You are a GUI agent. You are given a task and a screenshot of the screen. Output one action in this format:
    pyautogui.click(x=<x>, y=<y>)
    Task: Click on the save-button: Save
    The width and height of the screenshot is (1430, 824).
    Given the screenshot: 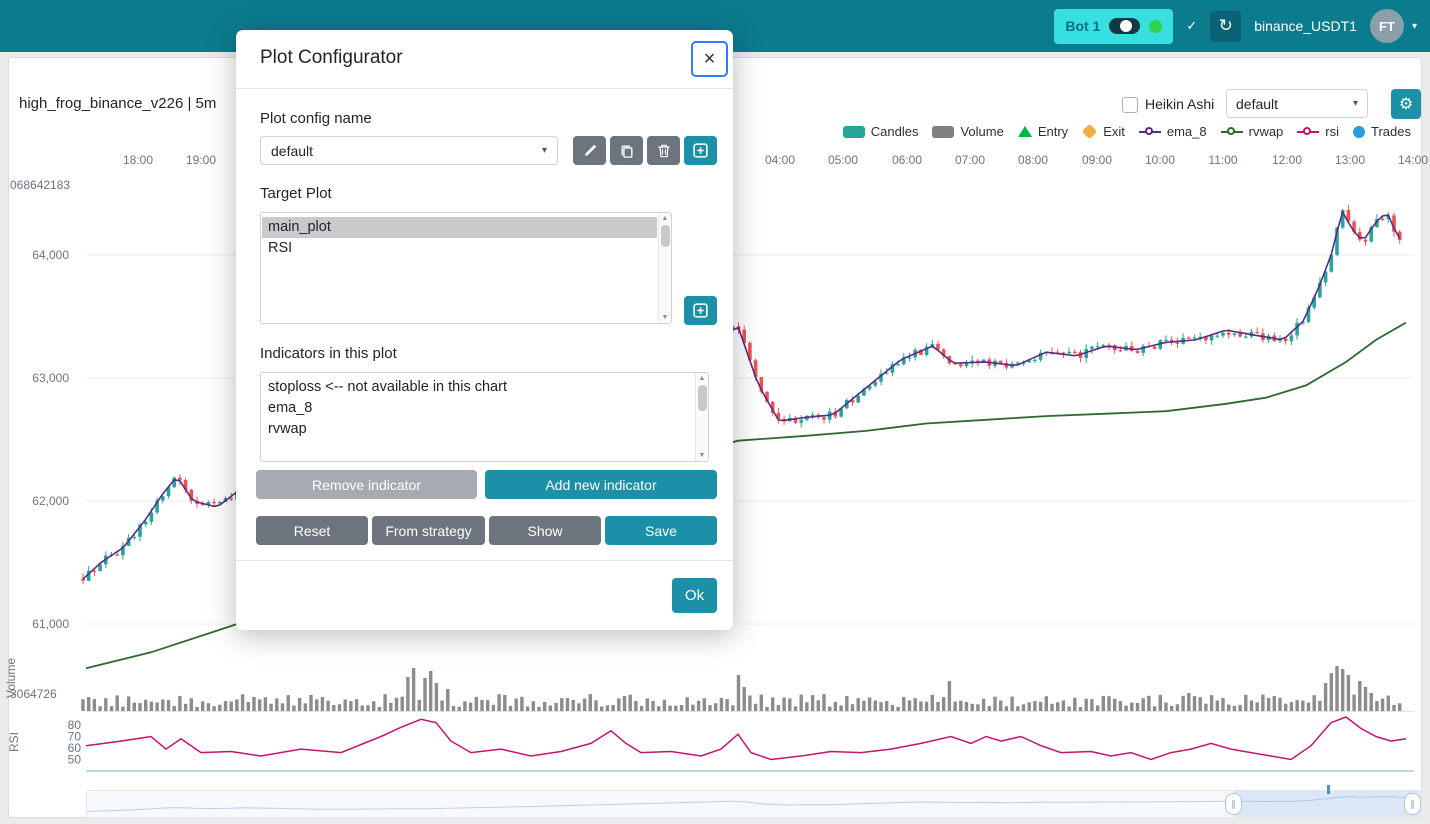 What is the action you would take?
    pyautogui.click(x=661, y=530)
    